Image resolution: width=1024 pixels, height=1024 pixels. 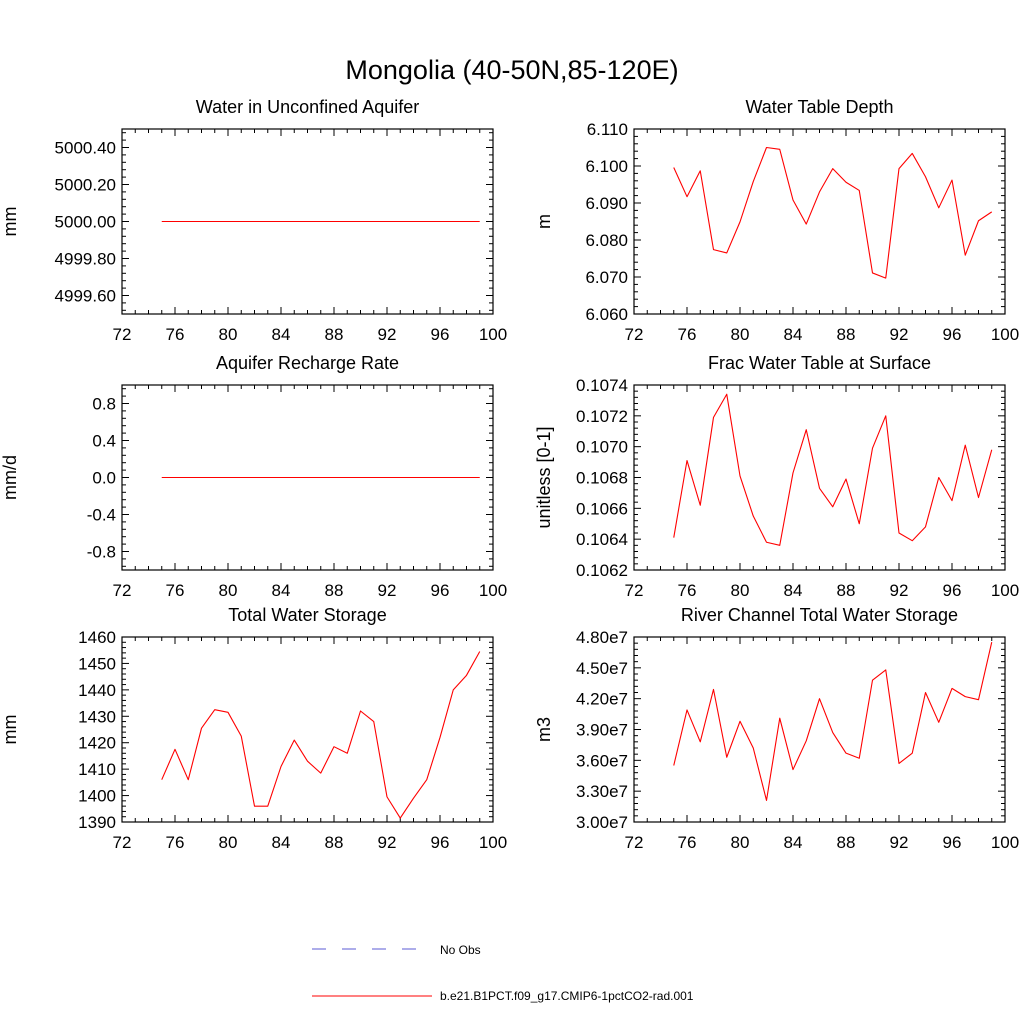 I want to click on y-tick-label: 0.1066, so click(x=602, y=508).